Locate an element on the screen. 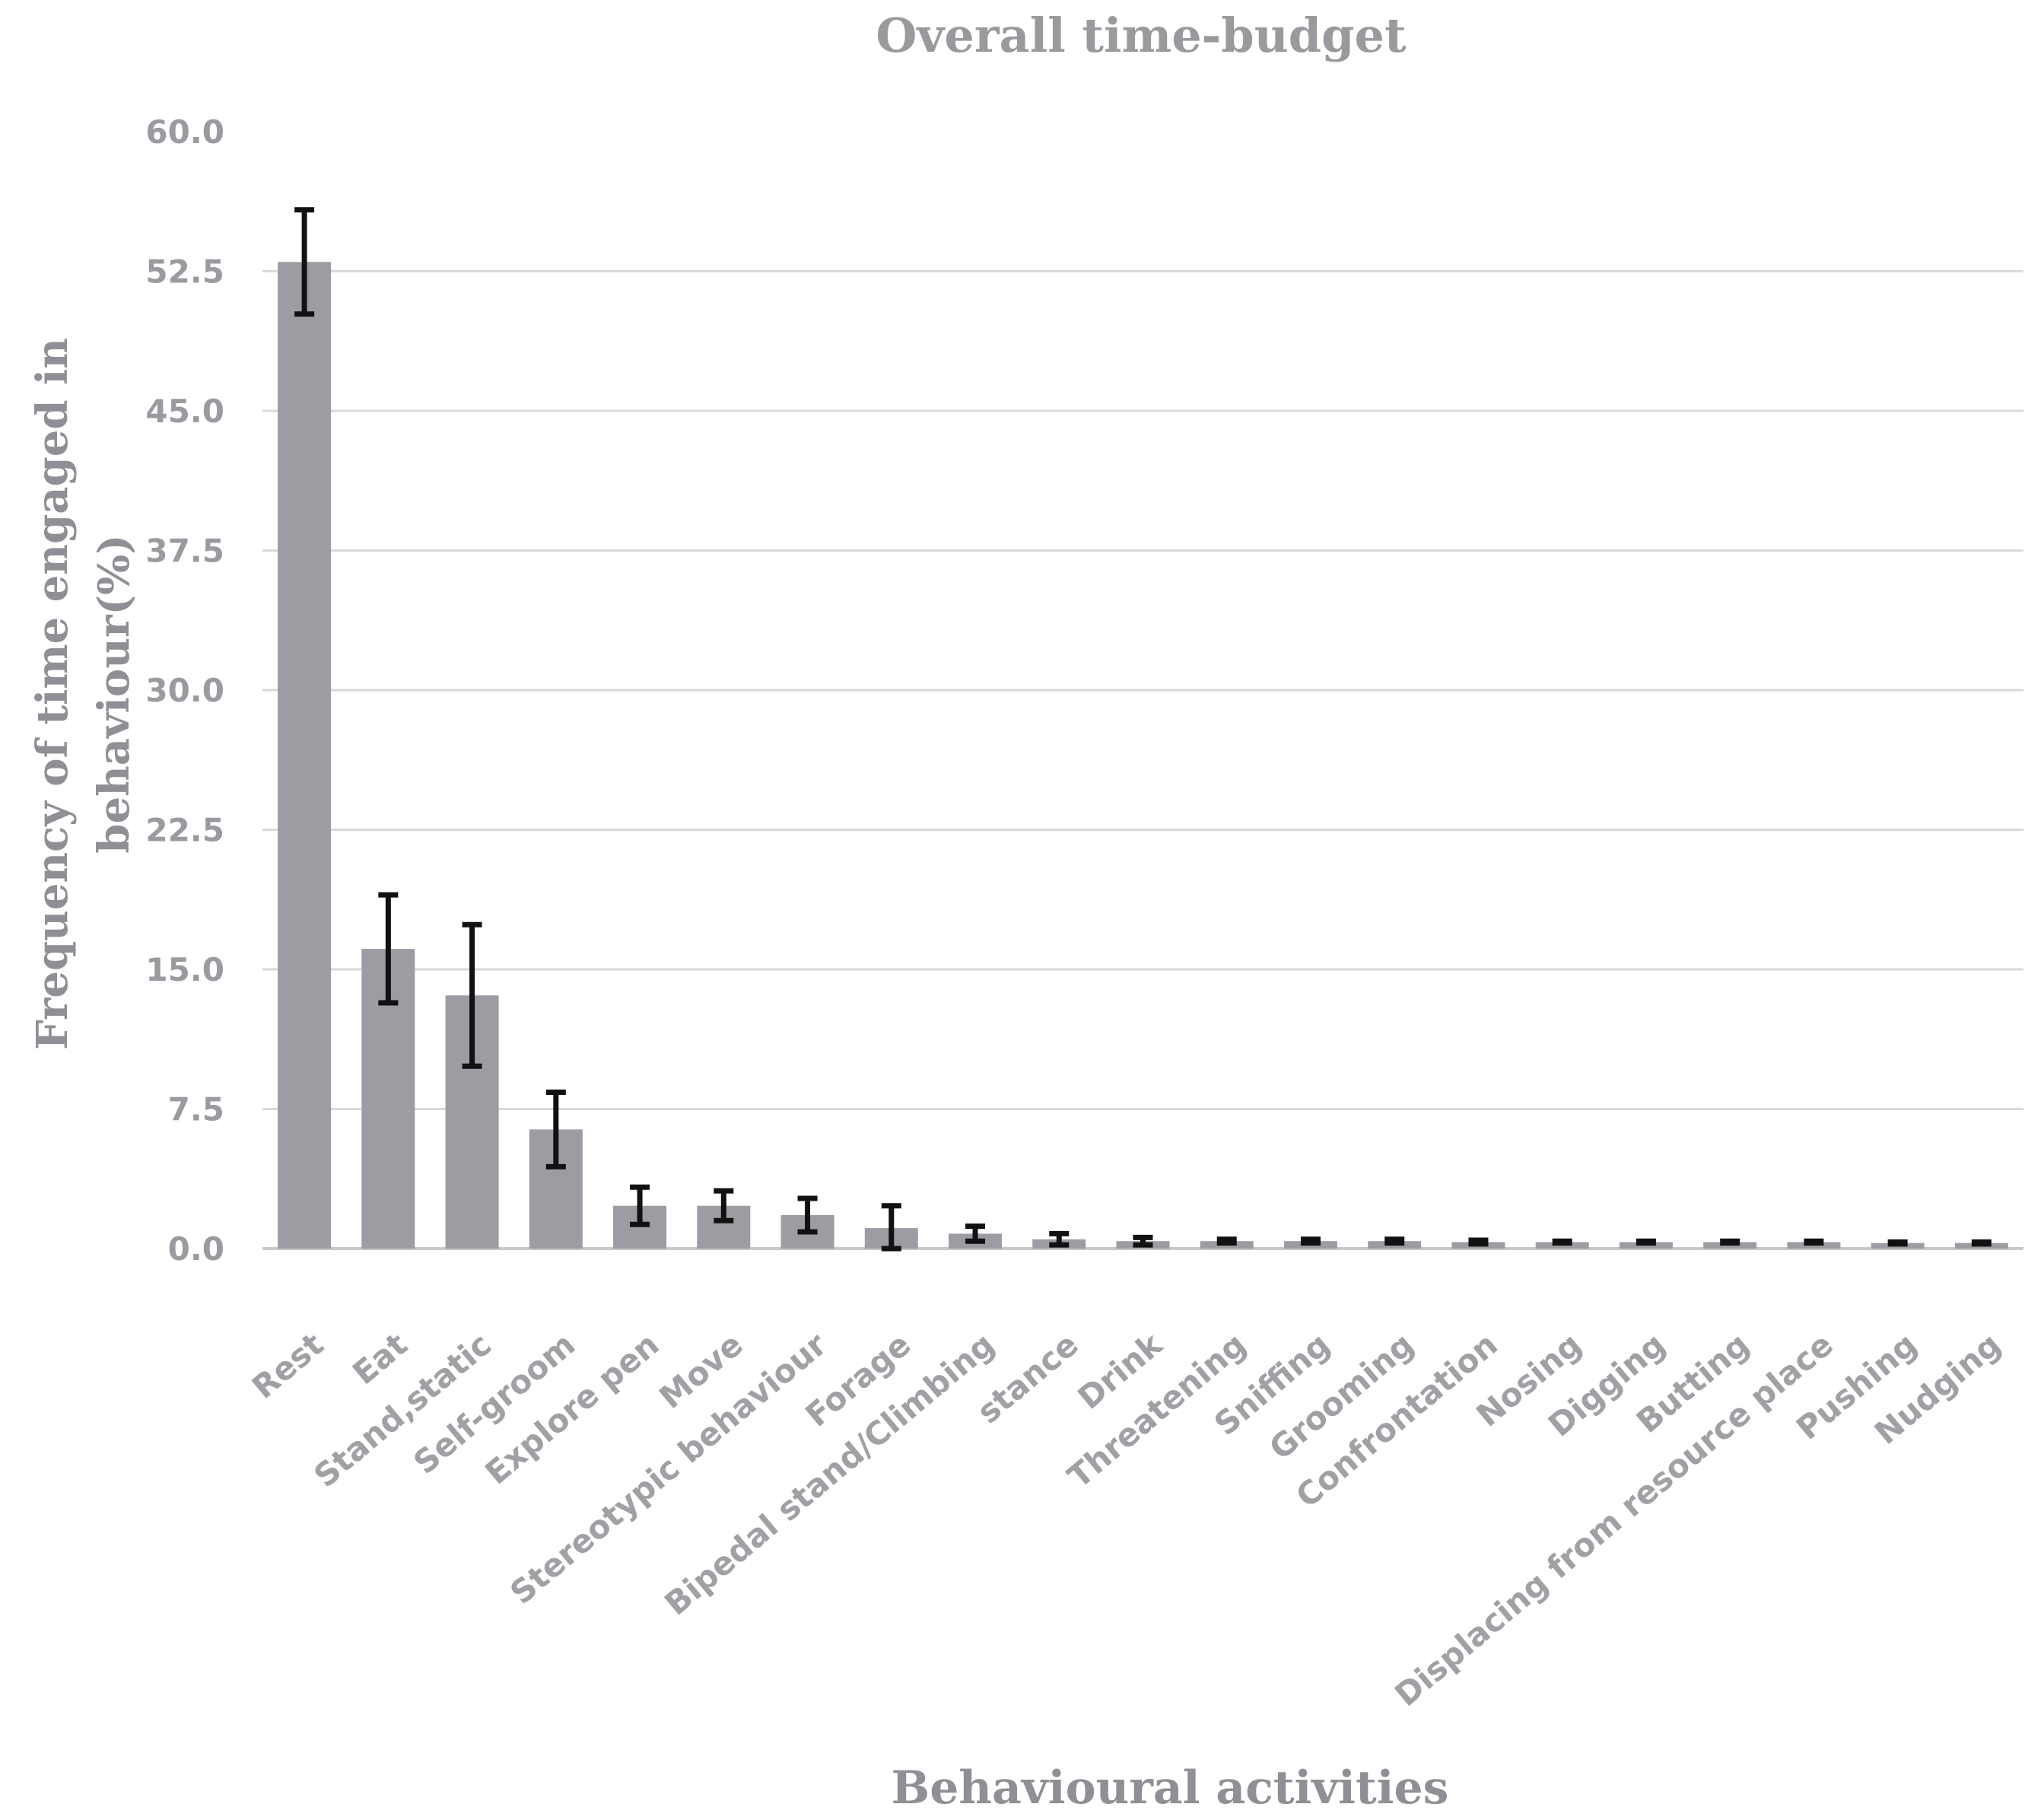  y-tick-label: 0.0 is located at coordinates (196, 1249).